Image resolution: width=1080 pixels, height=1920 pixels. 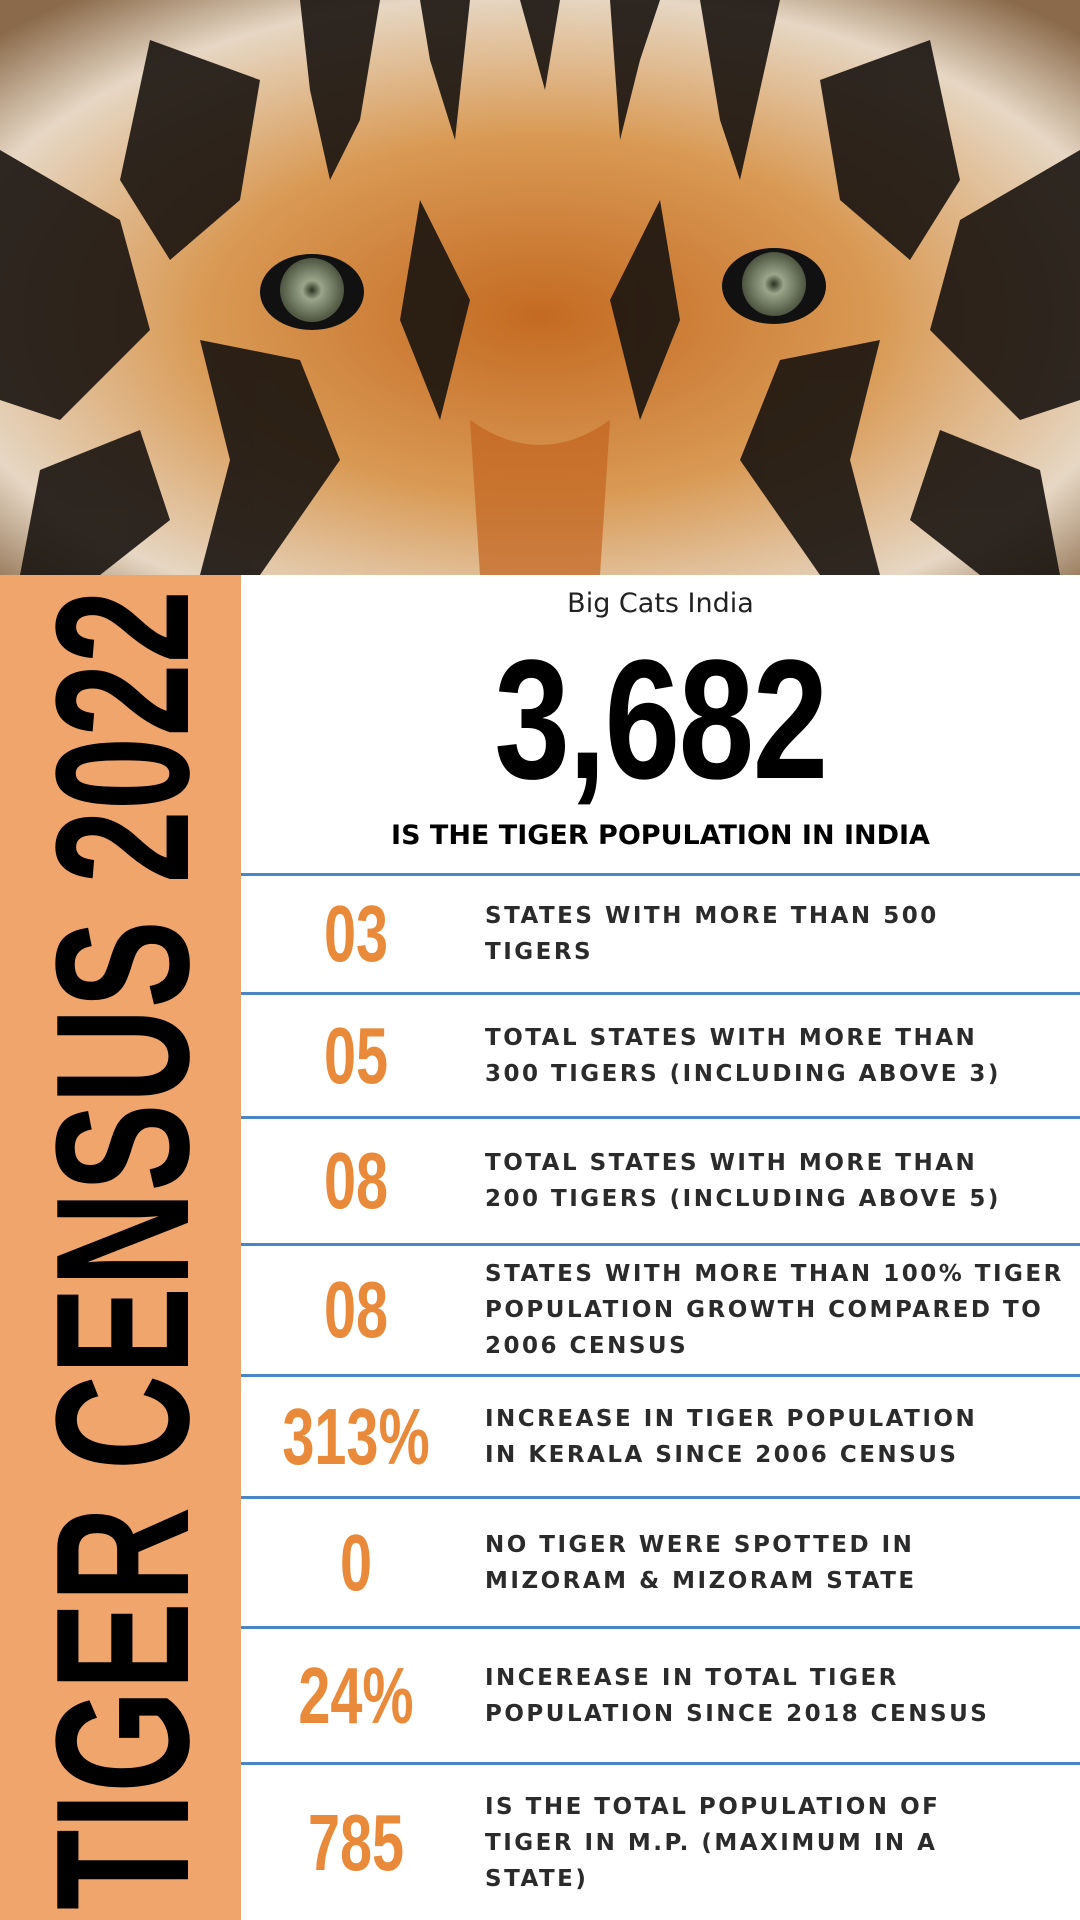 What do you see at coordinates (660, 603) in the screenshot?
I see `logo: Big Cats India` at bounding box center [660, 603].